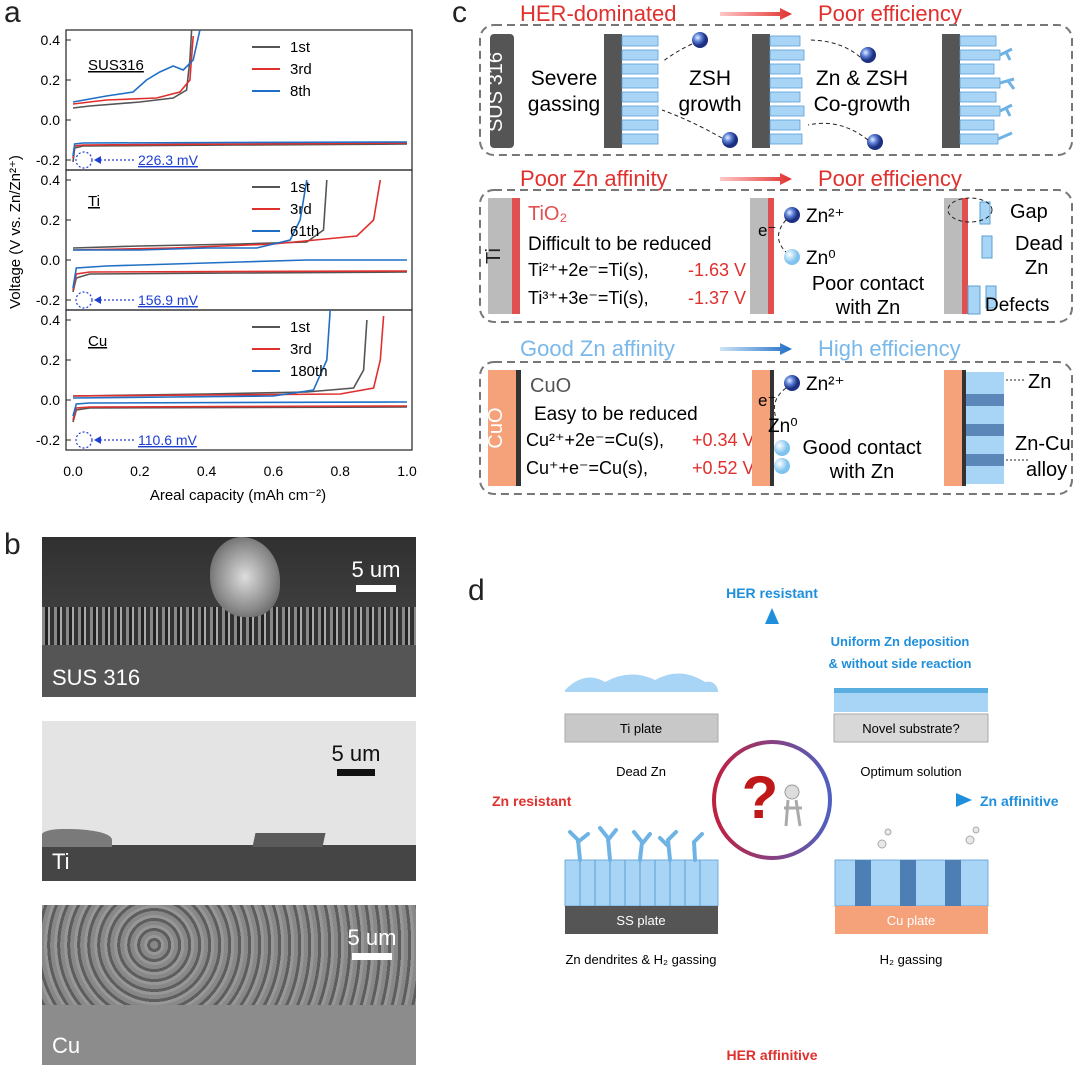  I want to click on row3-contact2: with Zn, so click(861, 472).